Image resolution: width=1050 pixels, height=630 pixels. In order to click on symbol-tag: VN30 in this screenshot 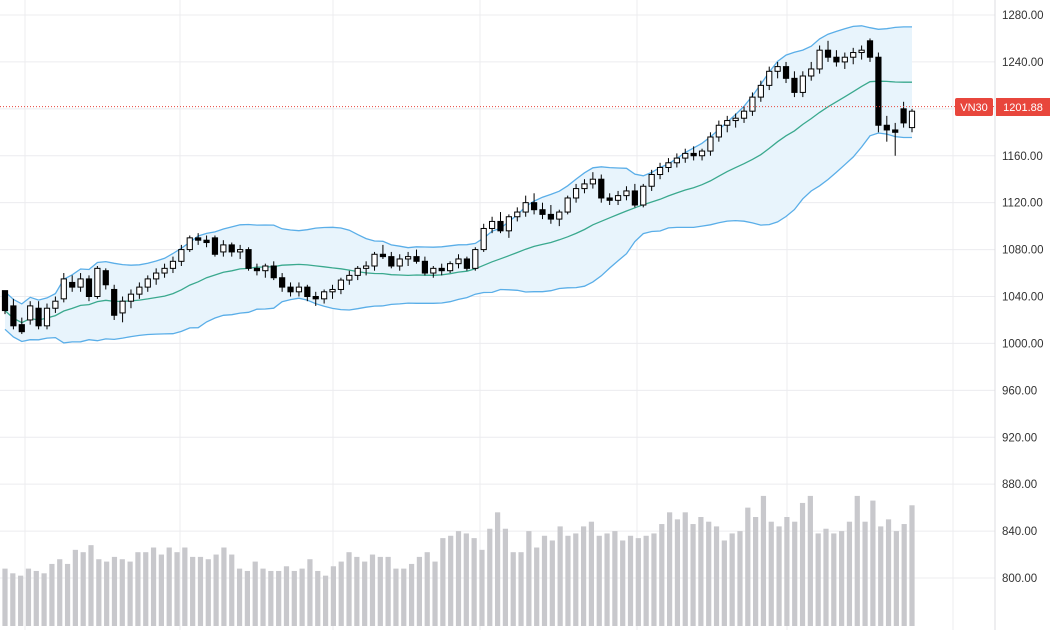, I will do `click(974, 108)`.